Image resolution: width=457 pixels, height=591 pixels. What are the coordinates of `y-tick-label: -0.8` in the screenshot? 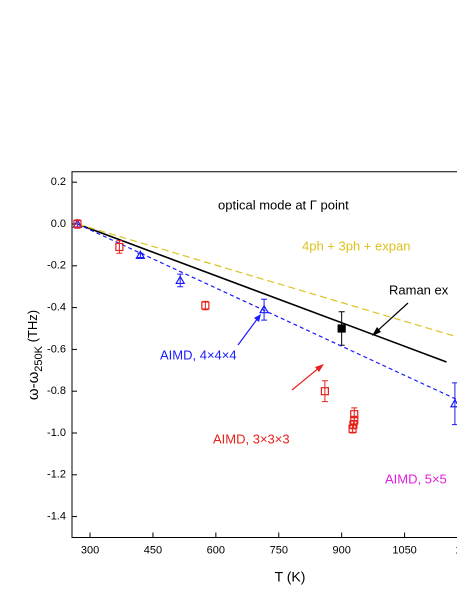 It's located at (56, 391).